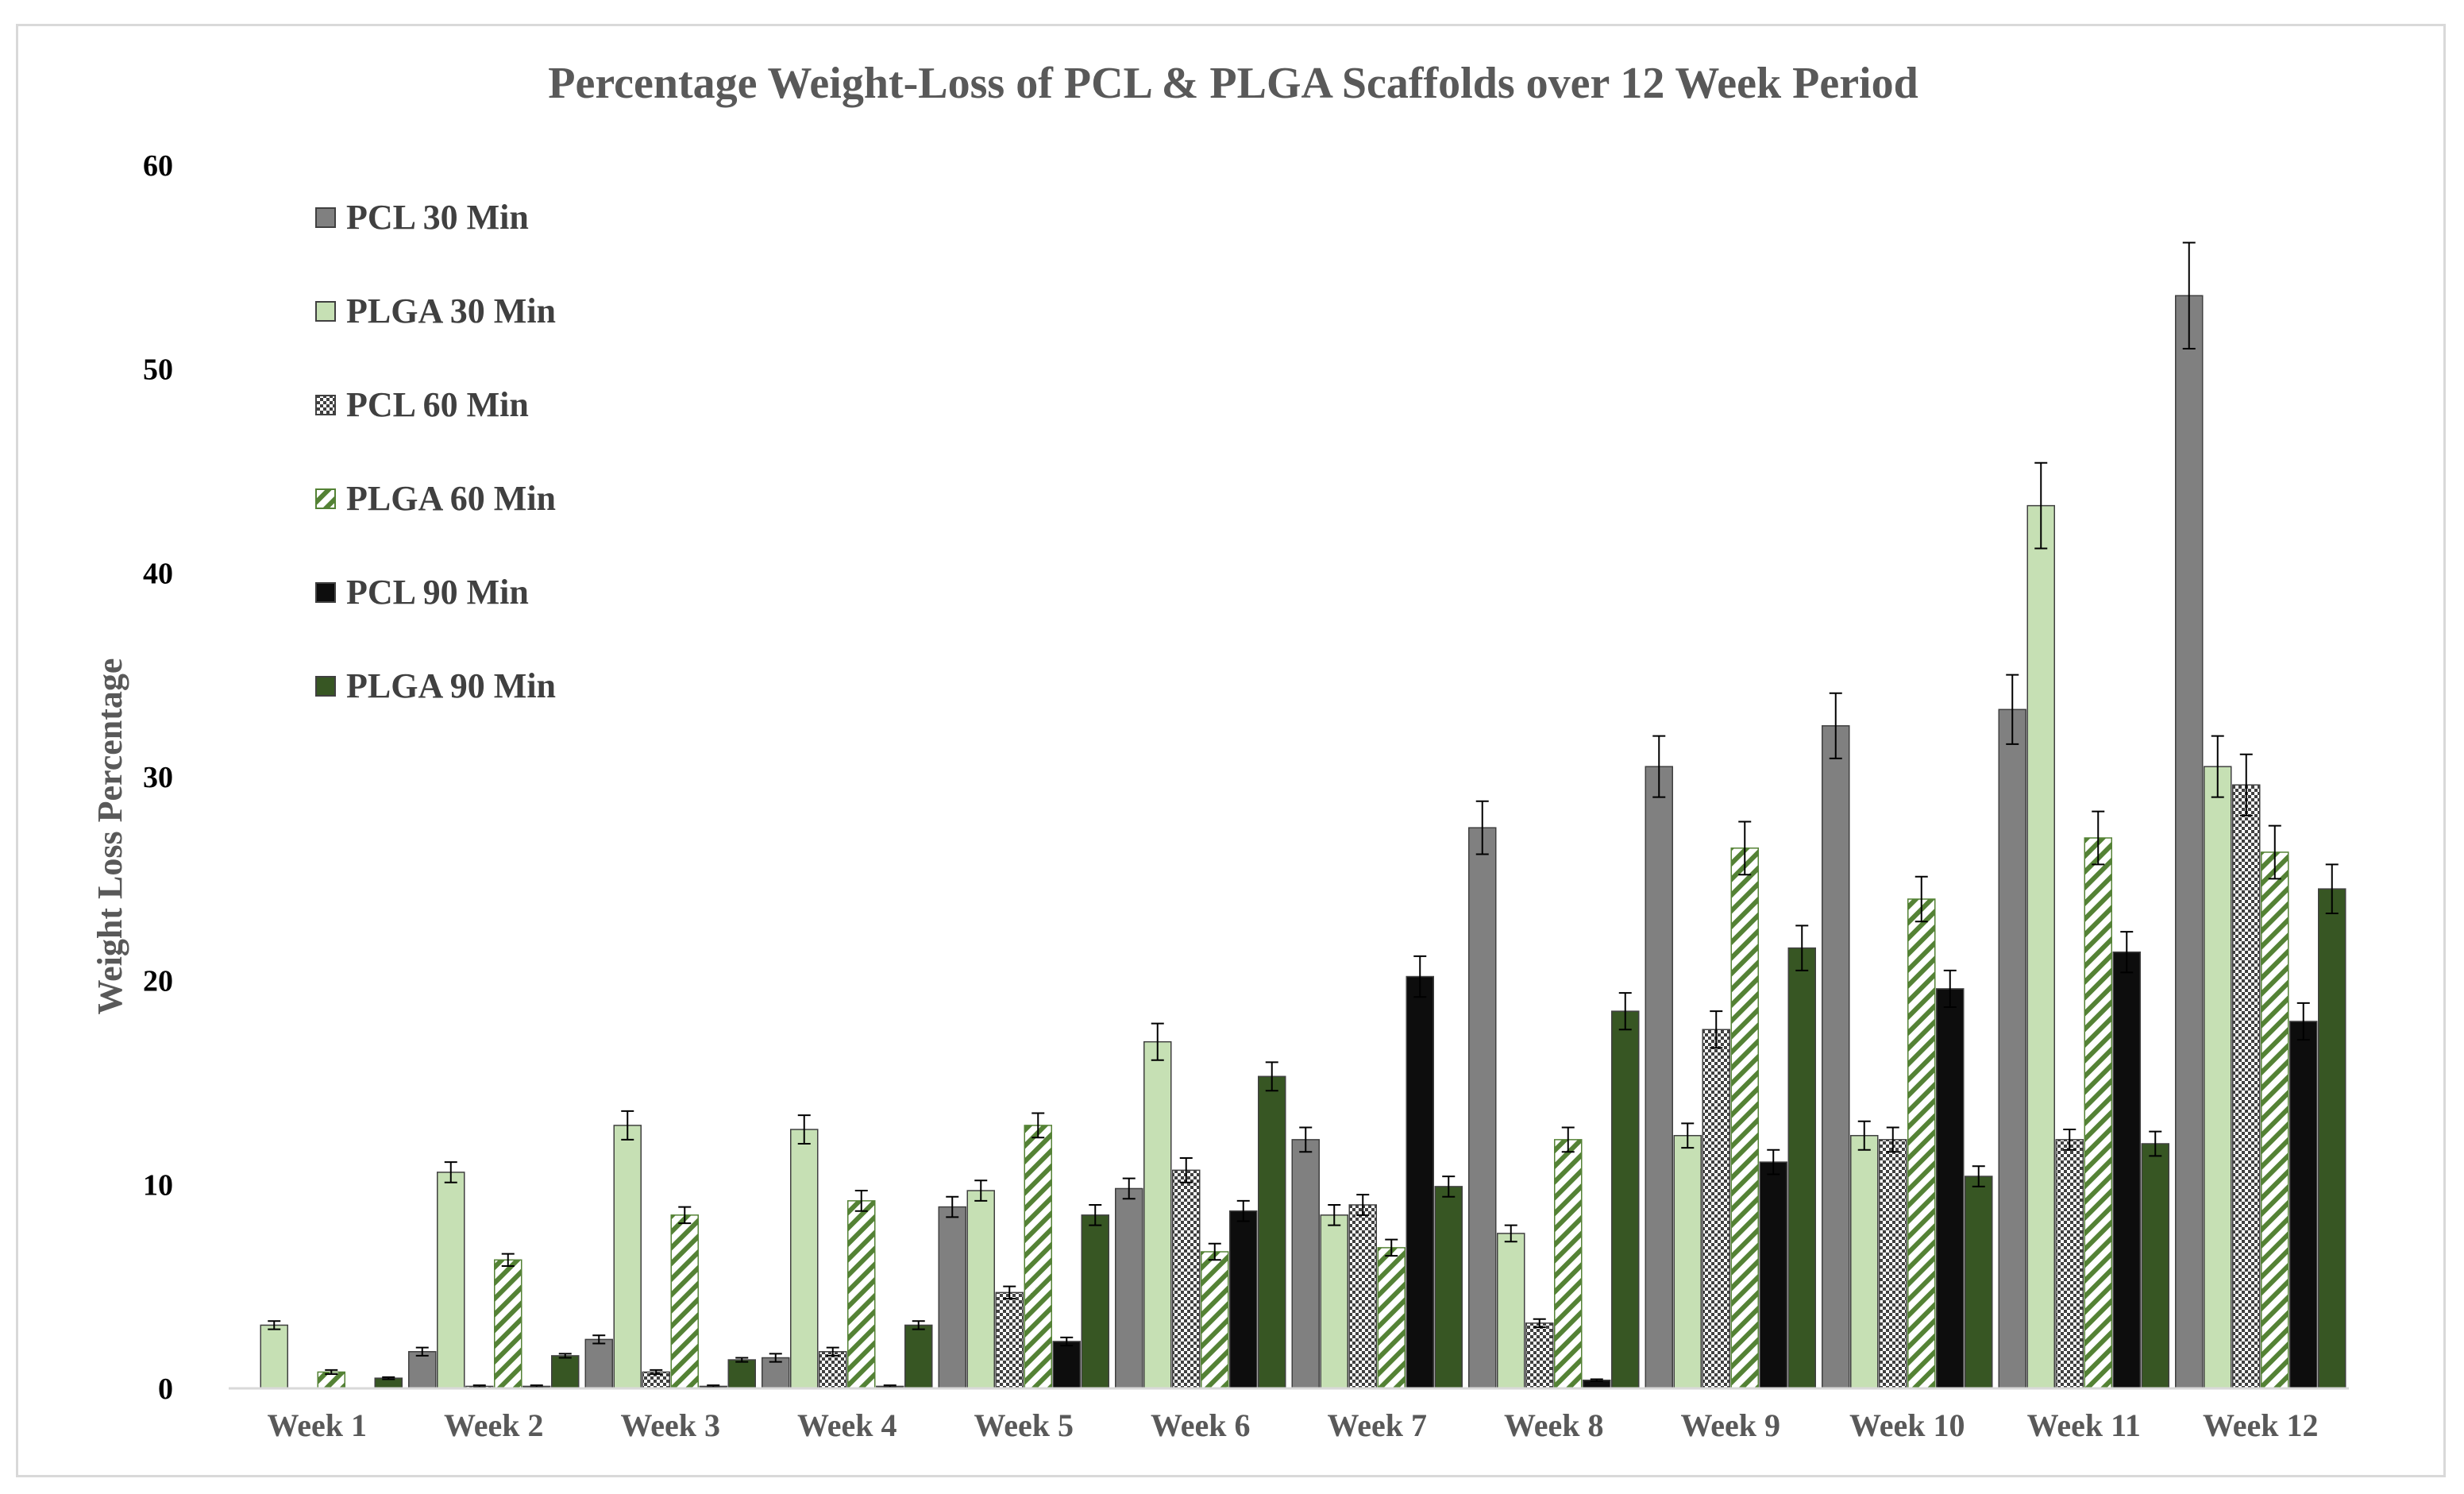 Image resolution: width=2464 pixels, height=1494 pixels. Describe the element at coordinates (437, 404) in the screenshot. I see `legend-label: PCL 60 Min` at that location.